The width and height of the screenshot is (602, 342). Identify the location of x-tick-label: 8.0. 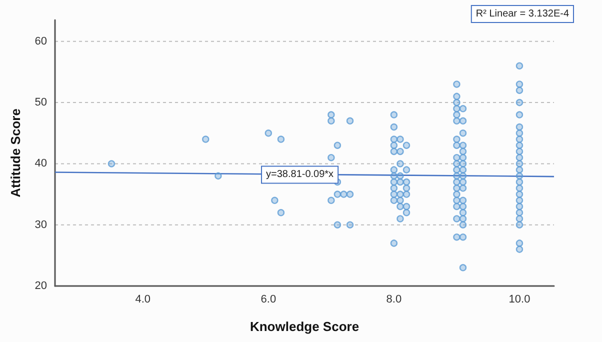
(394, 300).